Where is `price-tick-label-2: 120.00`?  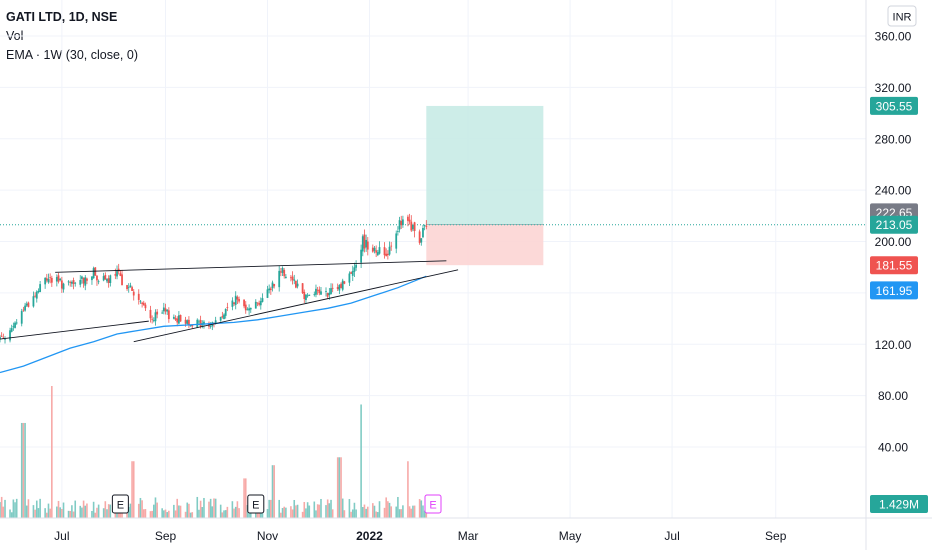
price-tick-label-2: 120.00 is located at coordinates (893, 345).